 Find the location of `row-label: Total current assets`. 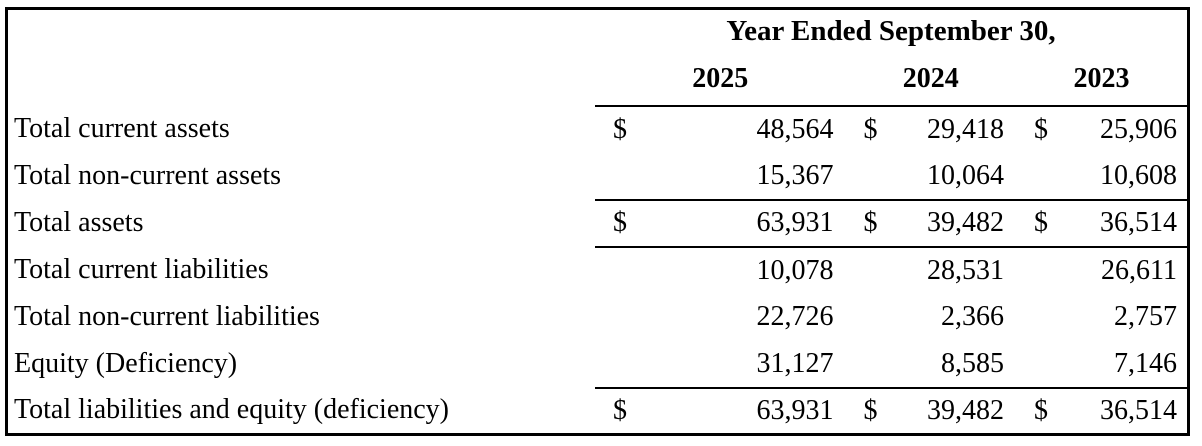

row-label: Total current assets is located at coordinates (122, 128).